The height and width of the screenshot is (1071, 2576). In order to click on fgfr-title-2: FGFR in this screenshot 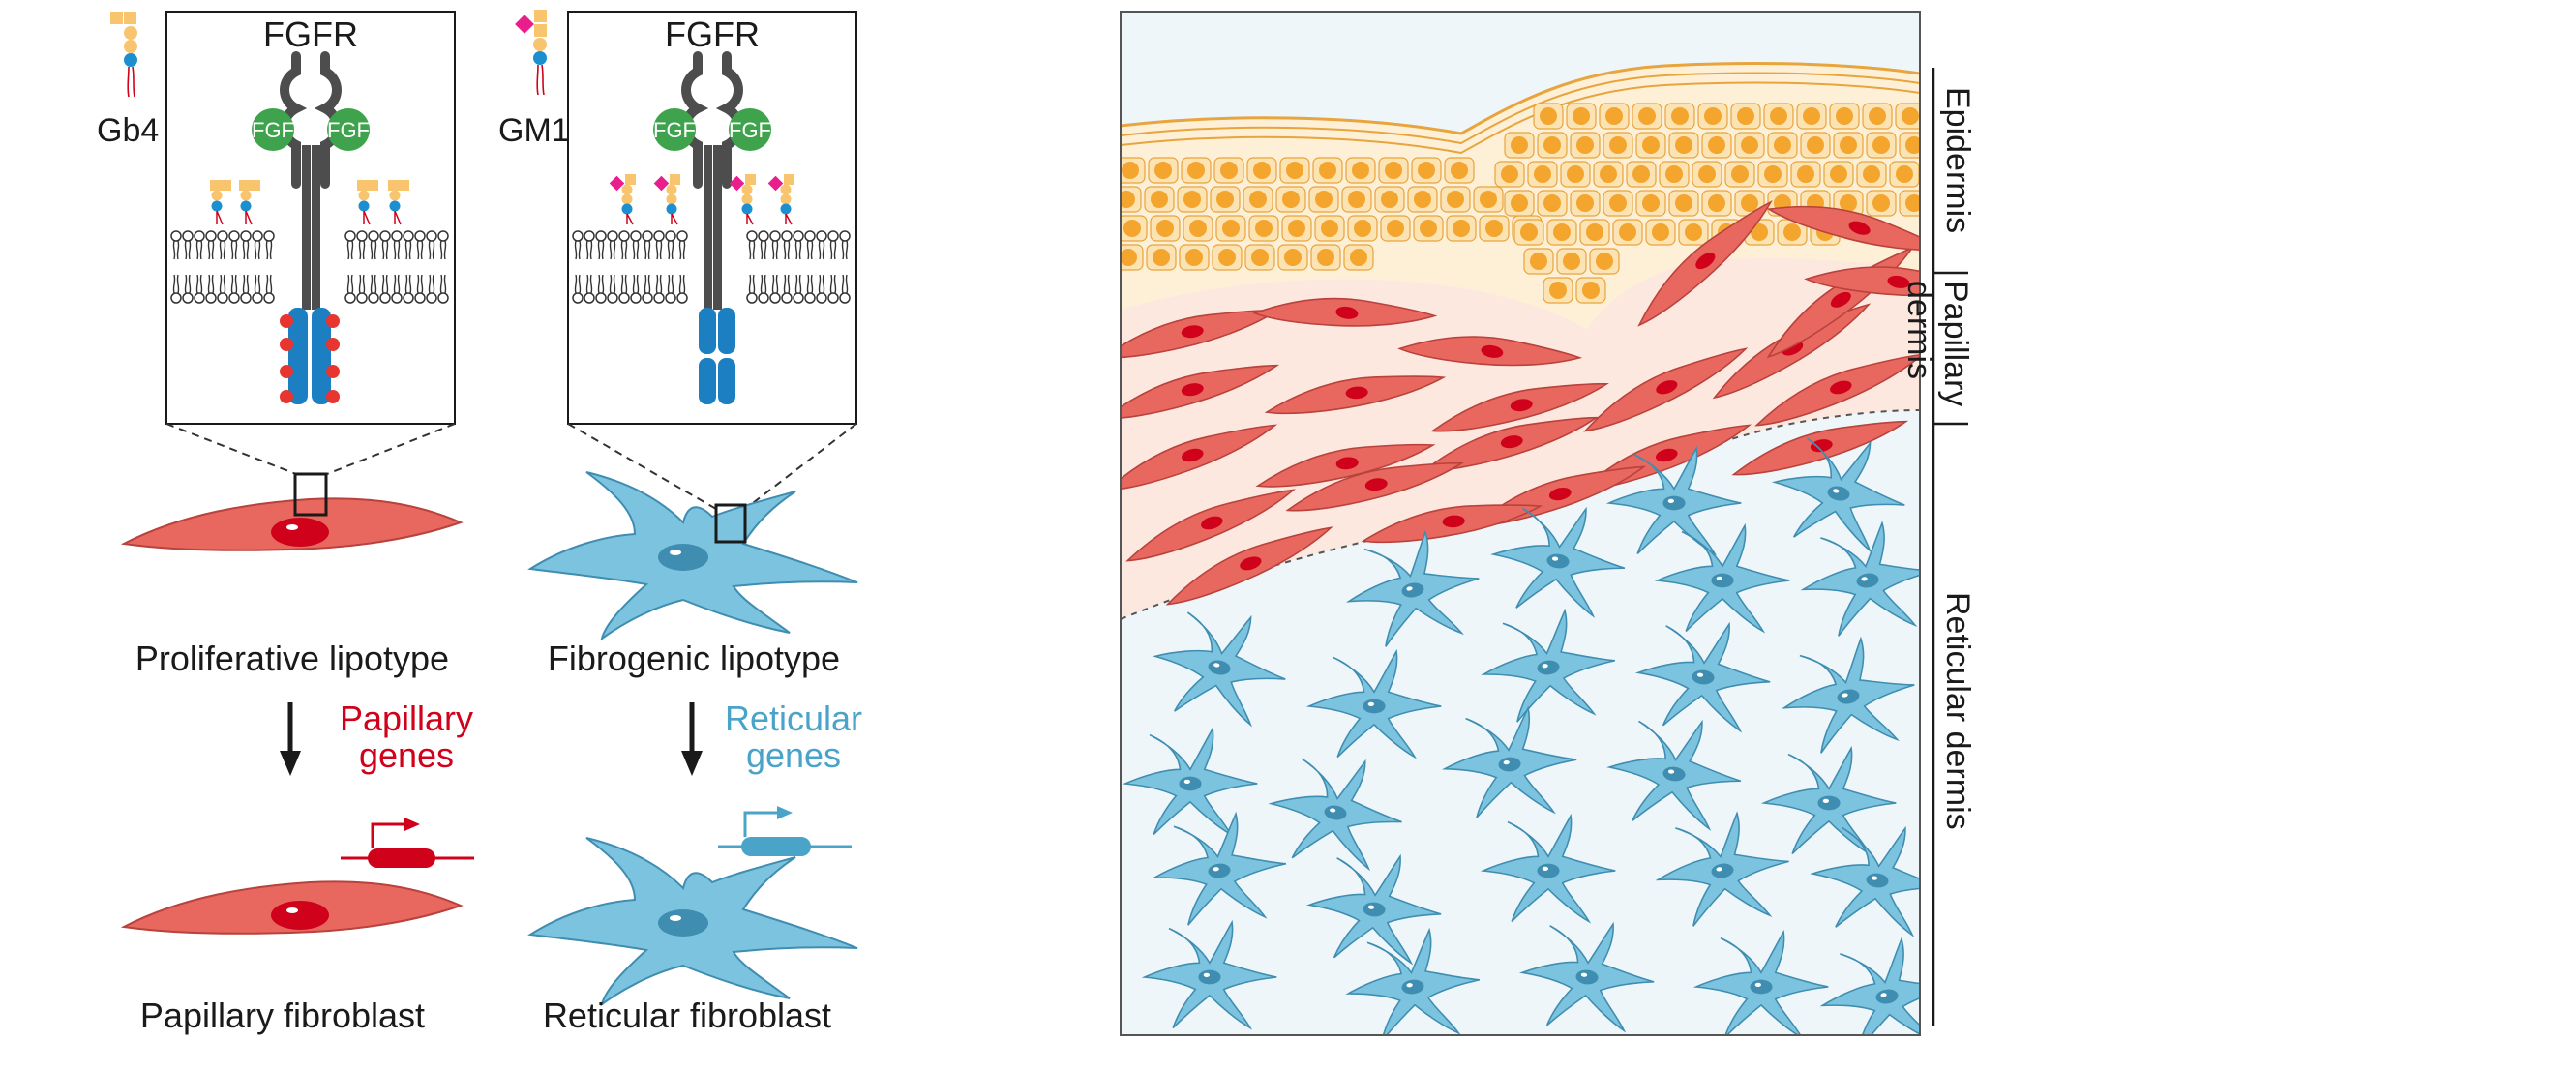, I will do `click(712, 35)`.